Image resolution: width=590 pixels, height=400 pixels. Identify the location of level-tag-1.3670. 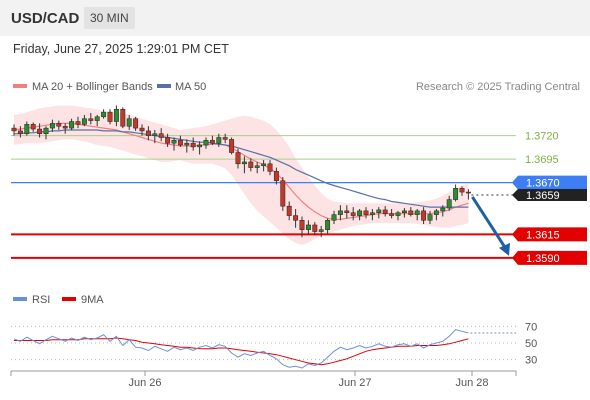
(549, 182).